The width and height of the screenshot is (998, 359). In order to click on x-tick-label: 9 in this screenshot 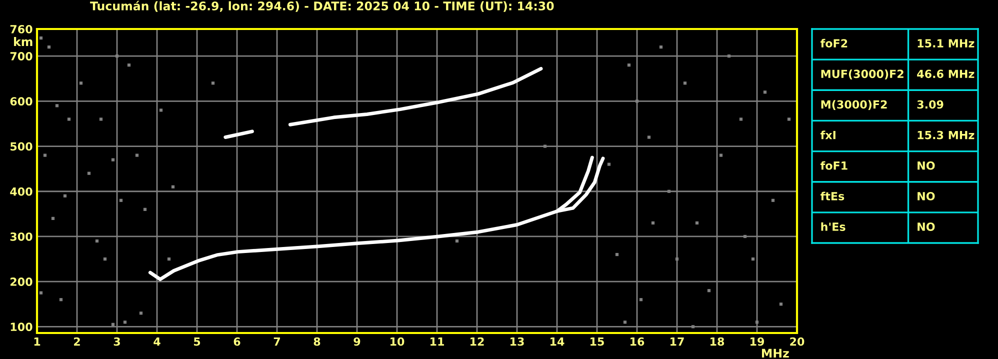, I will do `click(357, 341)`.